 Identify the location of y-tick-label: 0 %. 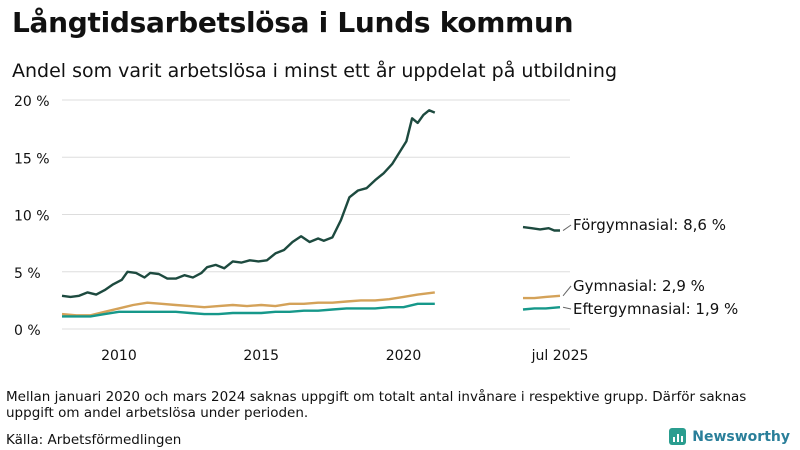
(27, 331).